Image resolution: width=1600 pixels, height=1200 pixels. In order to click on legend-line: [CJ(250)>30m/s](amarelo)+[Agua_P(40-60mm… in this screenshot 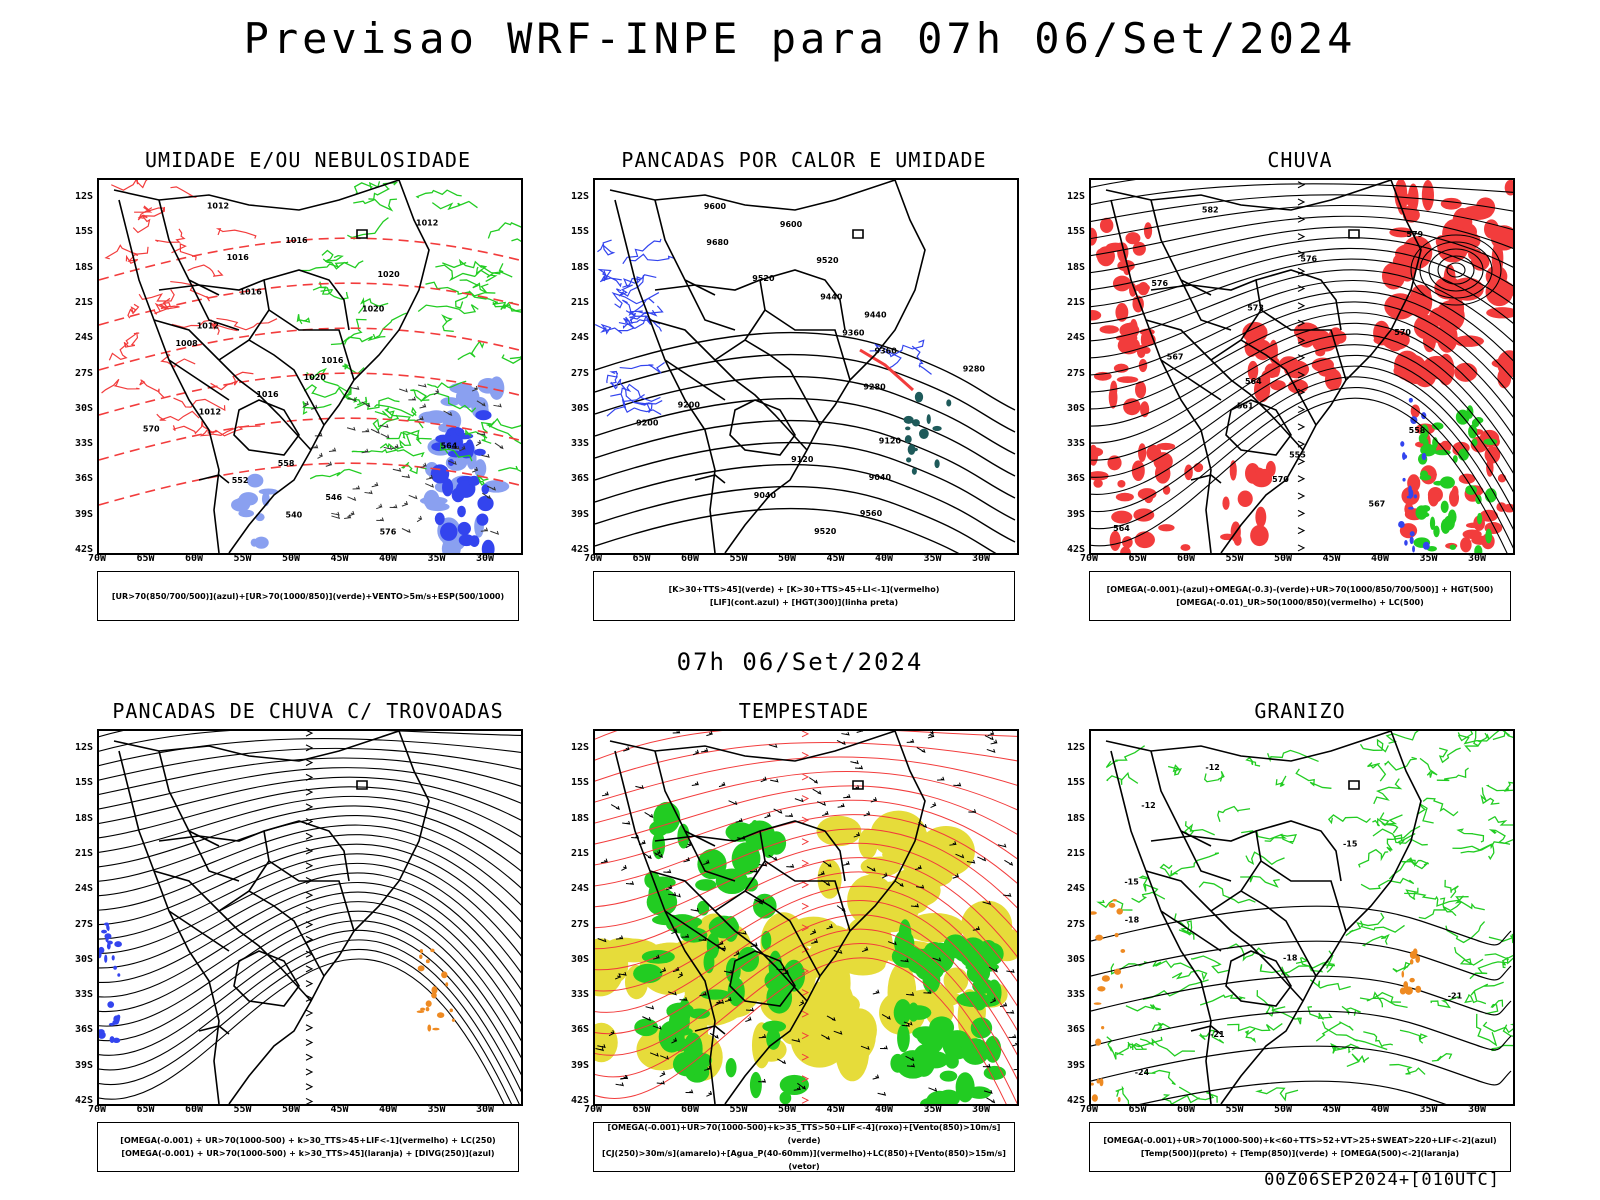, I will do `click(804, 1160)`.